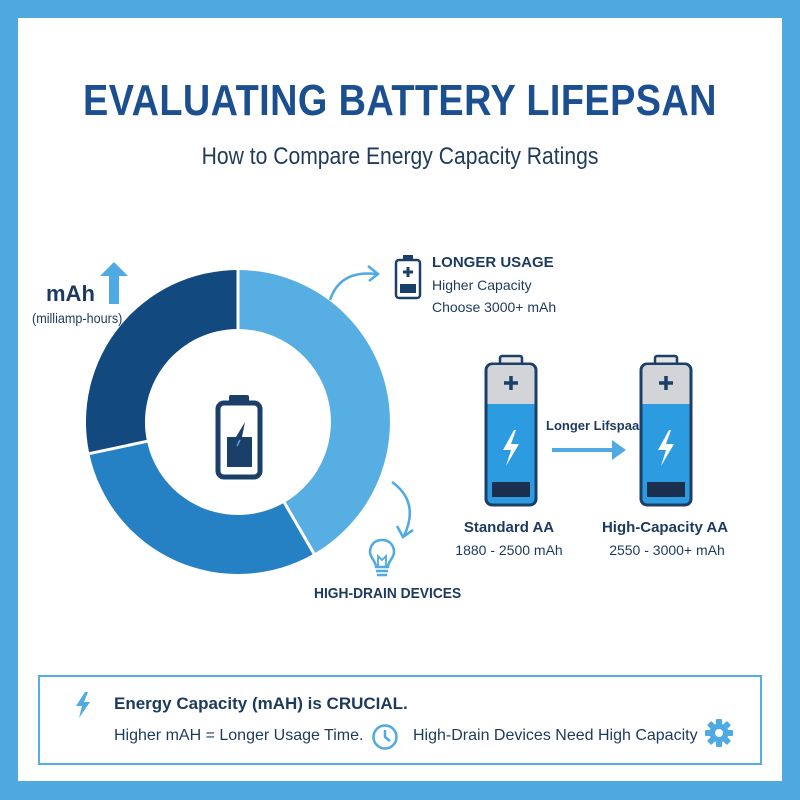 The height and width of the screenshot is (800, 800). I want to click on arrow-right-icon, so click(589, 450).